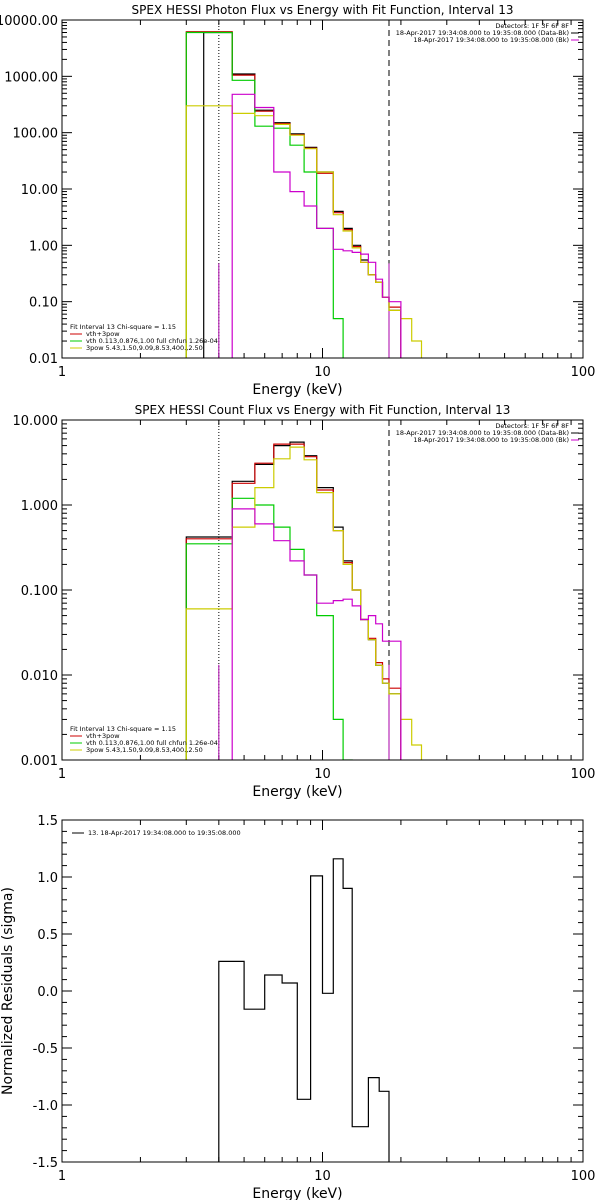 The image size is (600, 1200). I want to click on y-tick-label: 0.010, so click(39, 676).